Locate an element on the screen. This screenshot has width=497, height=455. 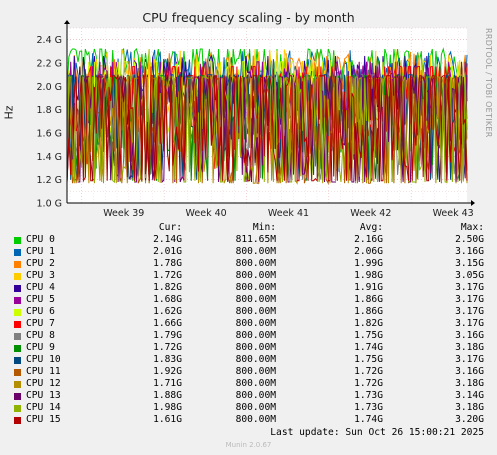
legend-row: CPU 10 1.83G 800.00M 1.75G 3.17G is located at coordinates (248, 360).